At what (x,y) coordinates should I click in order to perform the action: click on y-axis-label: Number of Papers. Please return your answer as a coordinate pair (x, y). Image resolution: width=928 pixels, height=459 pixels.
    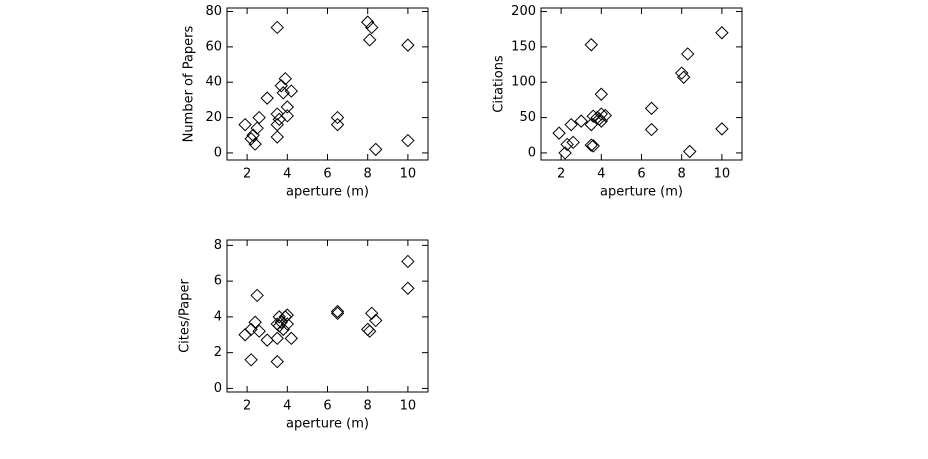
    Looking at the image, I should click on (189, 83).